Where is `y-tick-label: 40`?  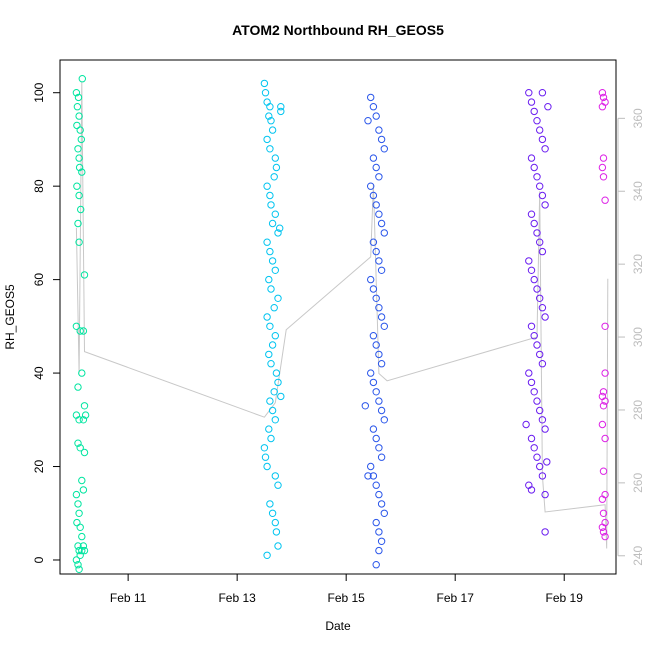
y-tick-label: 40 is located at coordinates (39, 373).